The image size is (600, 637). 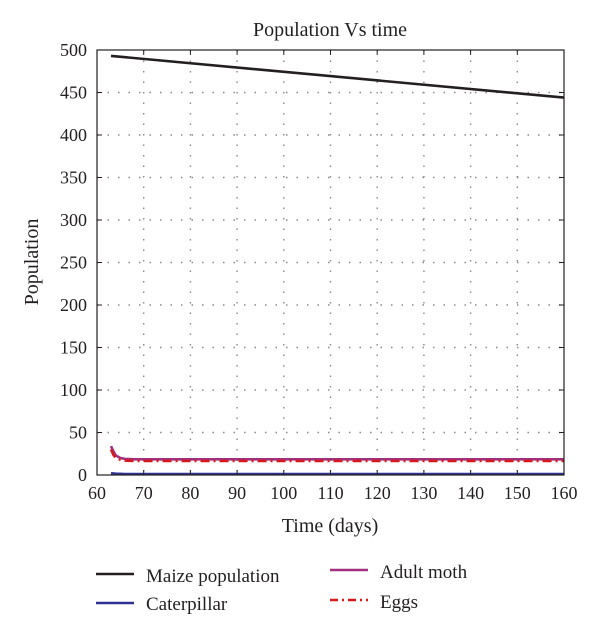 I want to click on y-tick-label: 500, so click(x=73, y=50).